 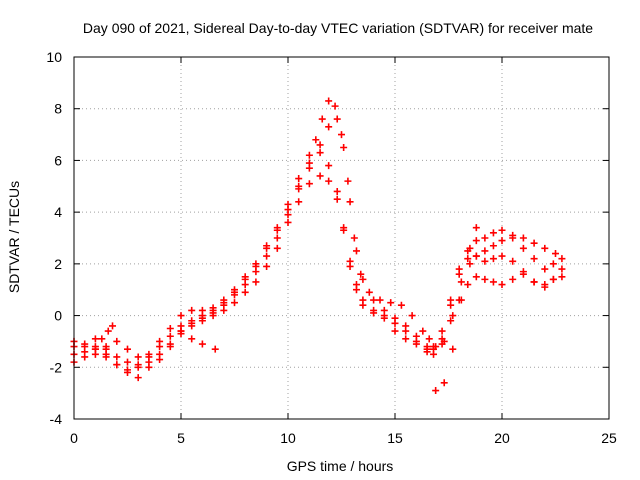 I want to click on y-tick-label: 0, so click(x=58, y=316).